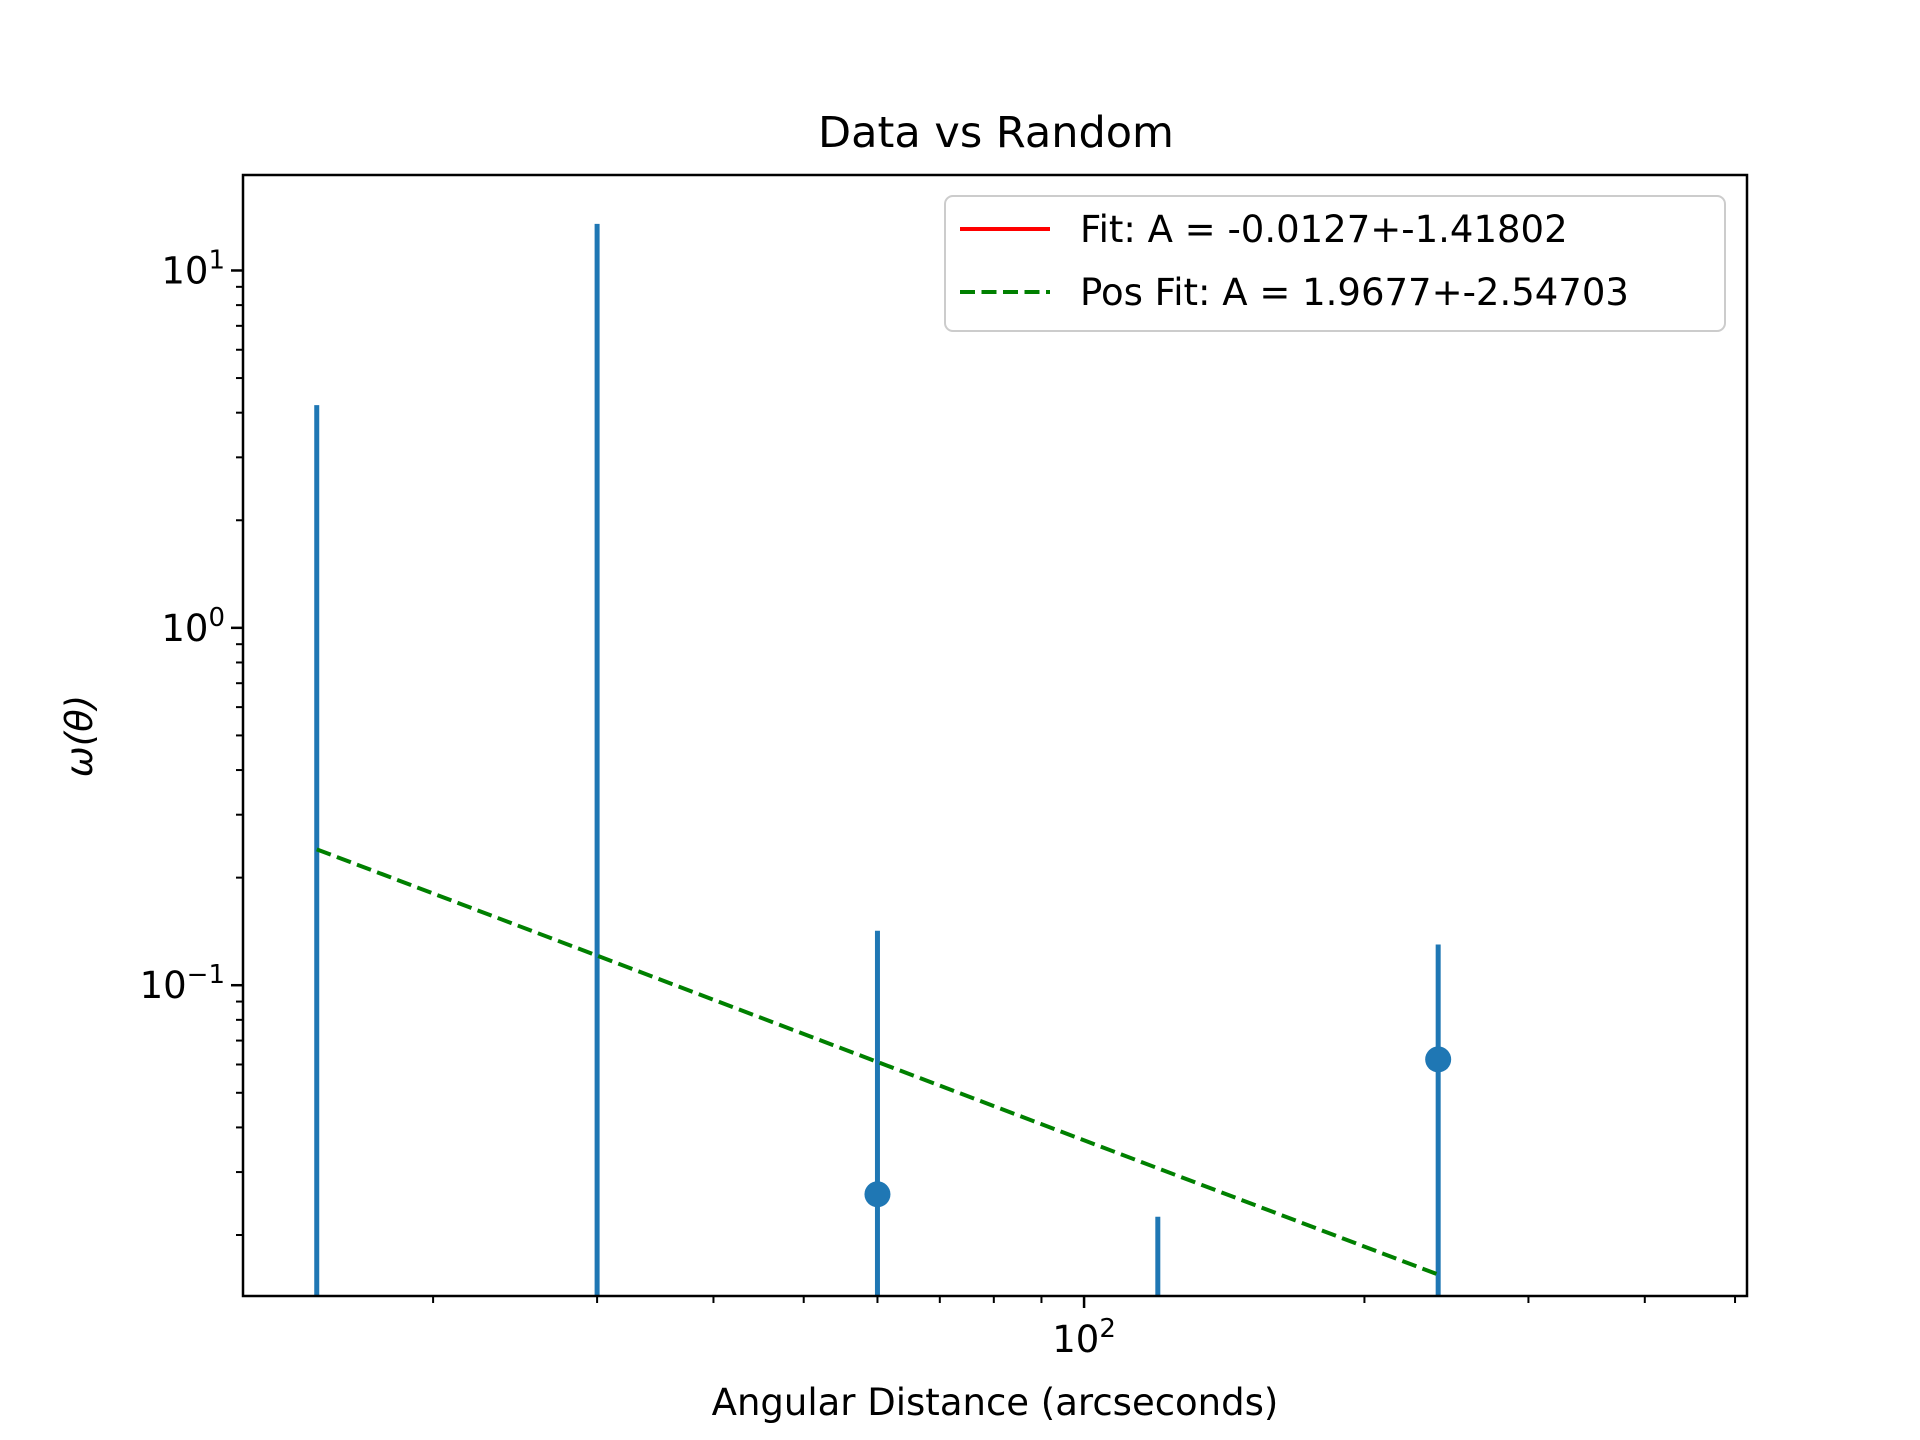 This screenshot has width=1920, height=1440. I want to click on y-axis-label: ω(θ), so click(79, 736).